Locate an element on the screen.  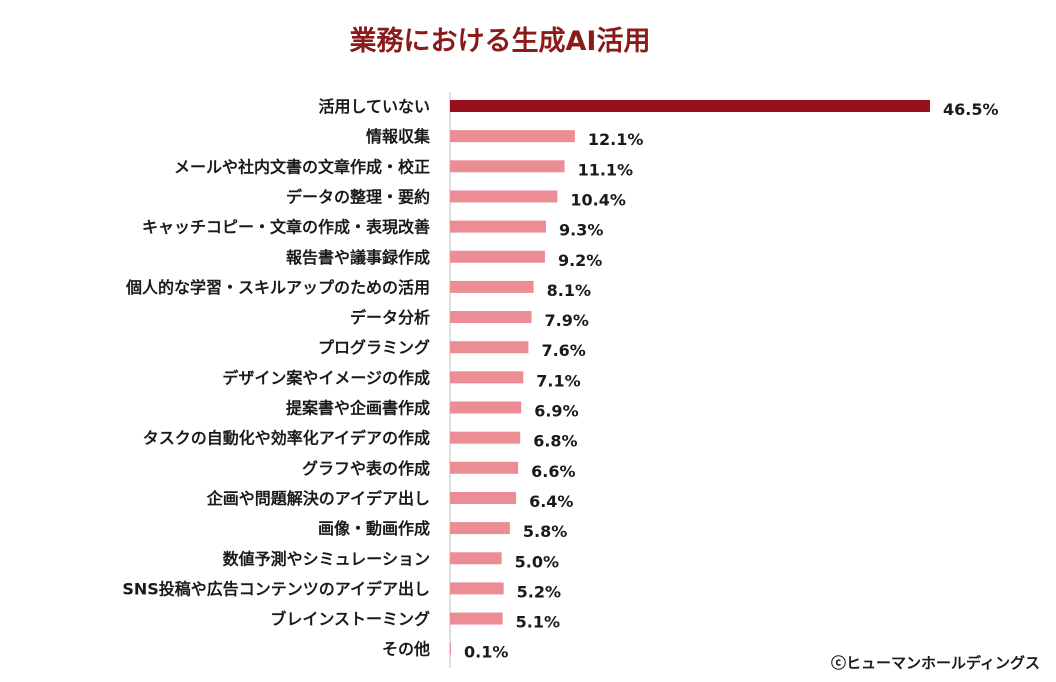
category-label: データの整理・要約 is located at coordinates (358, 196).